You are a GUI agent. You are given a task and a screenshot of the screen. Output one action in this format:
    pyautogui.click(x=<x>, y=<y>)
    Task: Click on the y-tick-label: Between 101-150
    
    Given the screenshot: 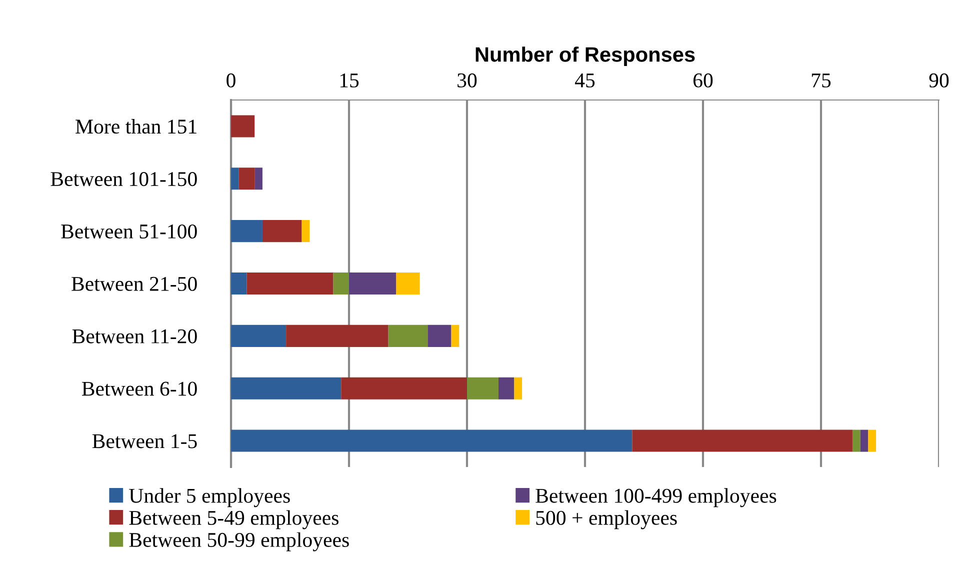 What is the action you would take?
    pyautogui.click(x=123, y=179)
    